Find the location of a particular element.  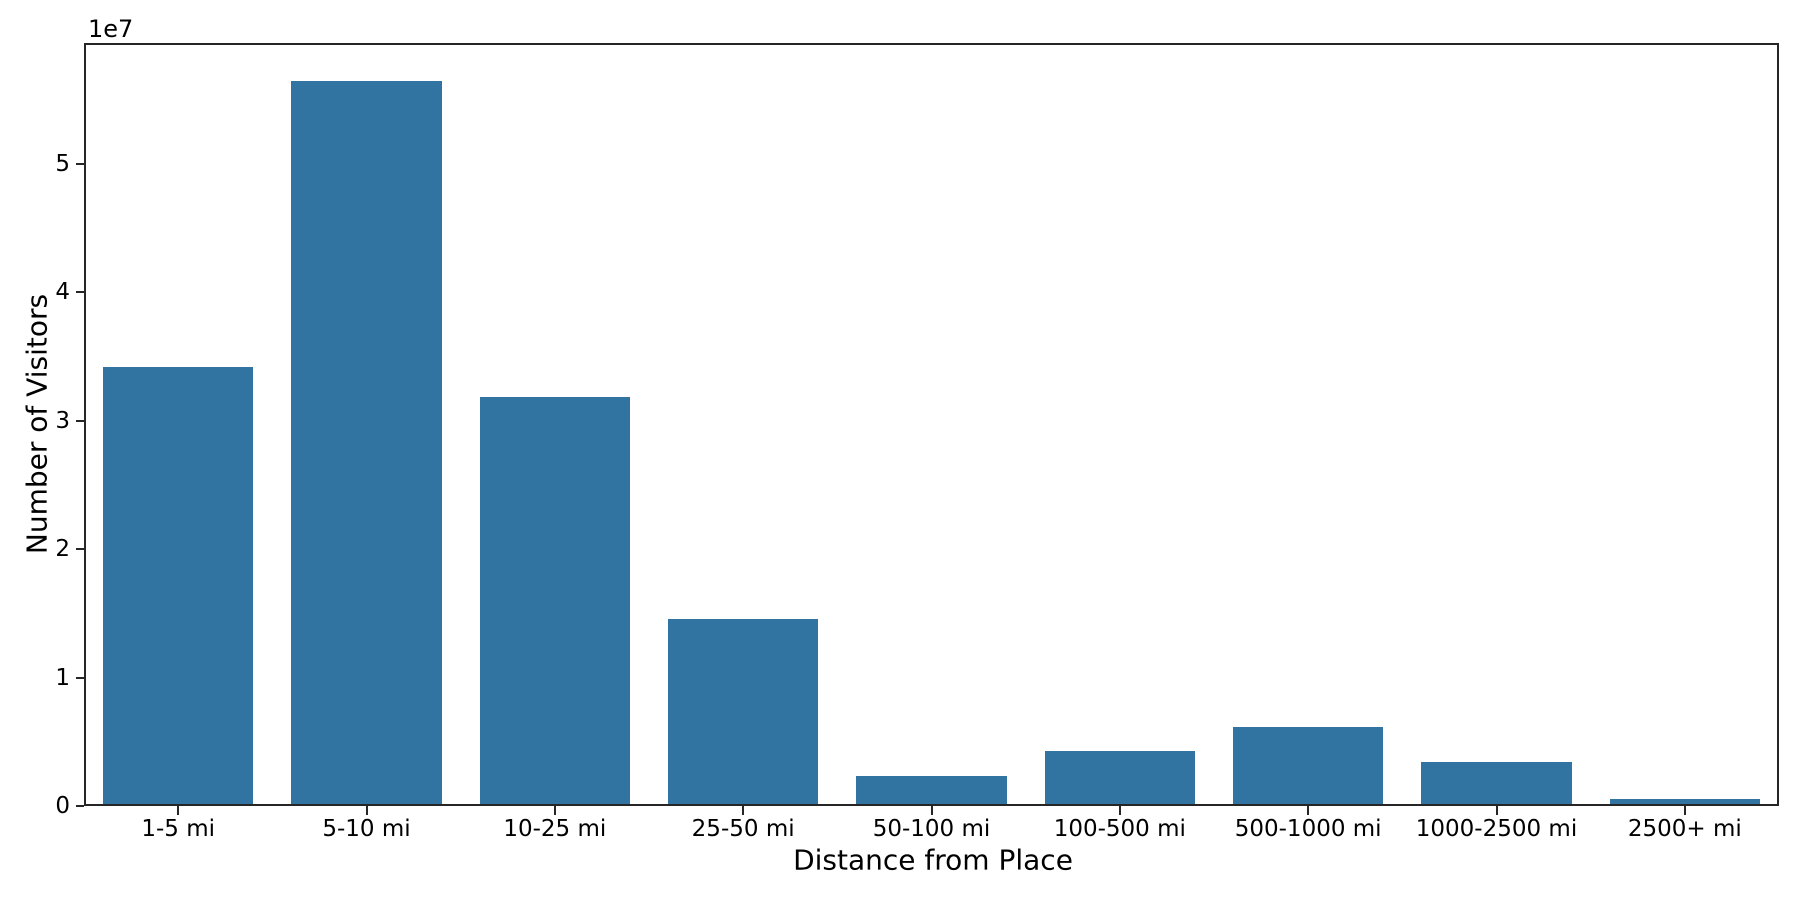

x-tick-label: 25-50 mi is located at coordinates (743, 829).